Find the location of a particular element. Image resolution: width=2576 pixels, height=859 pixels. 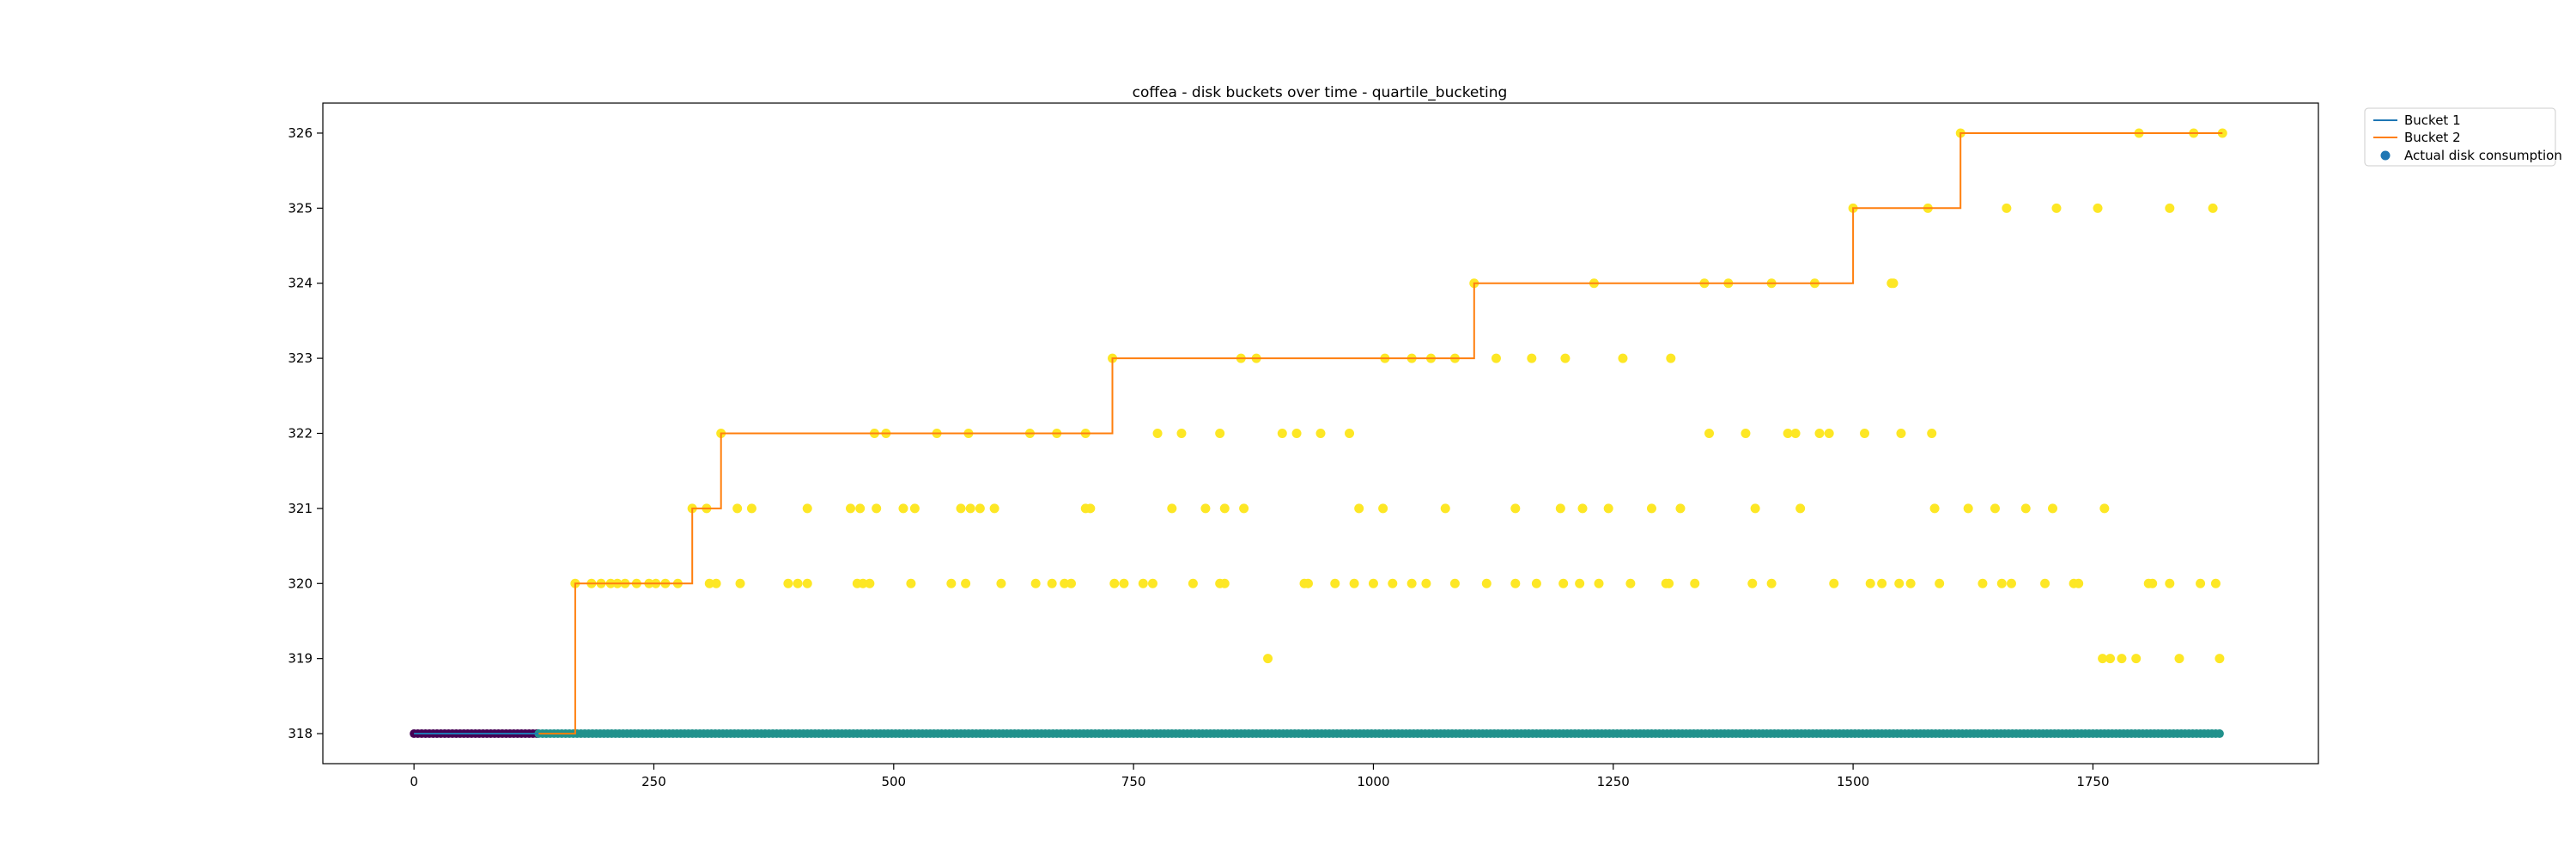

scatter-point-baseline is located at coordinates (2219, 734).